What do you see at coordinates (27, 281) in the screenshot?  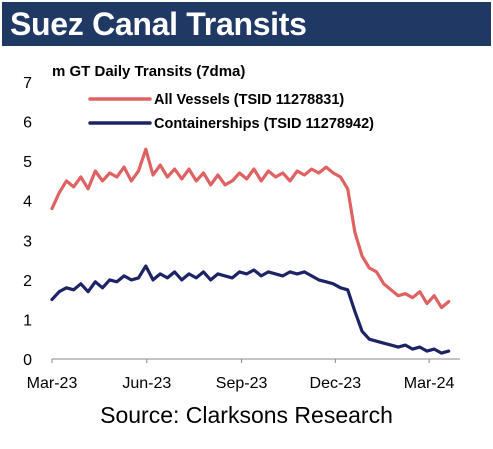 I see `y-tick-label: 2` at bounding box center [27, 281].